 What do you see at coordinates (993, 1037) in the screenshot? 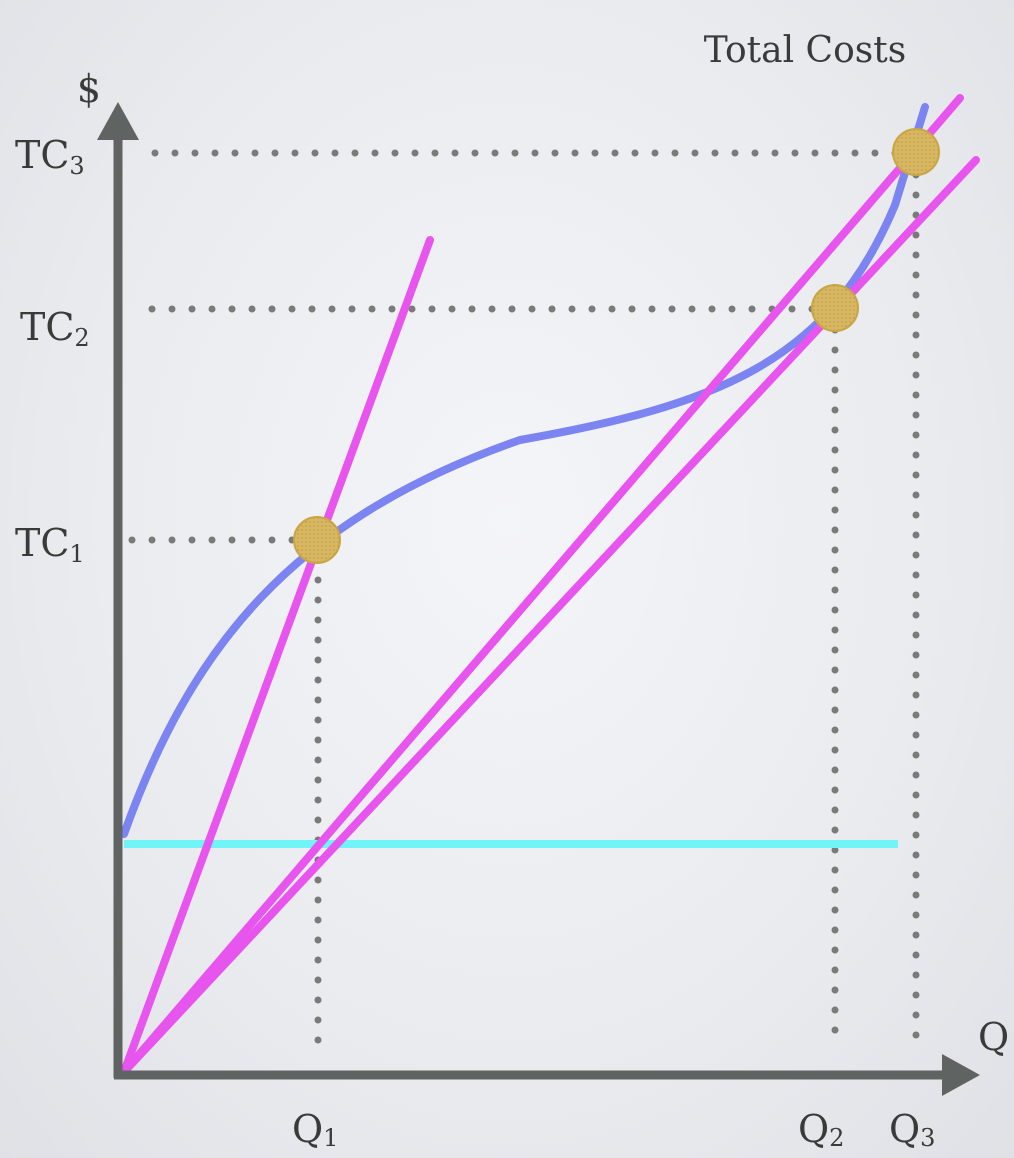
I see `x-axis-label: Q` at bounding box center [993, 1037].